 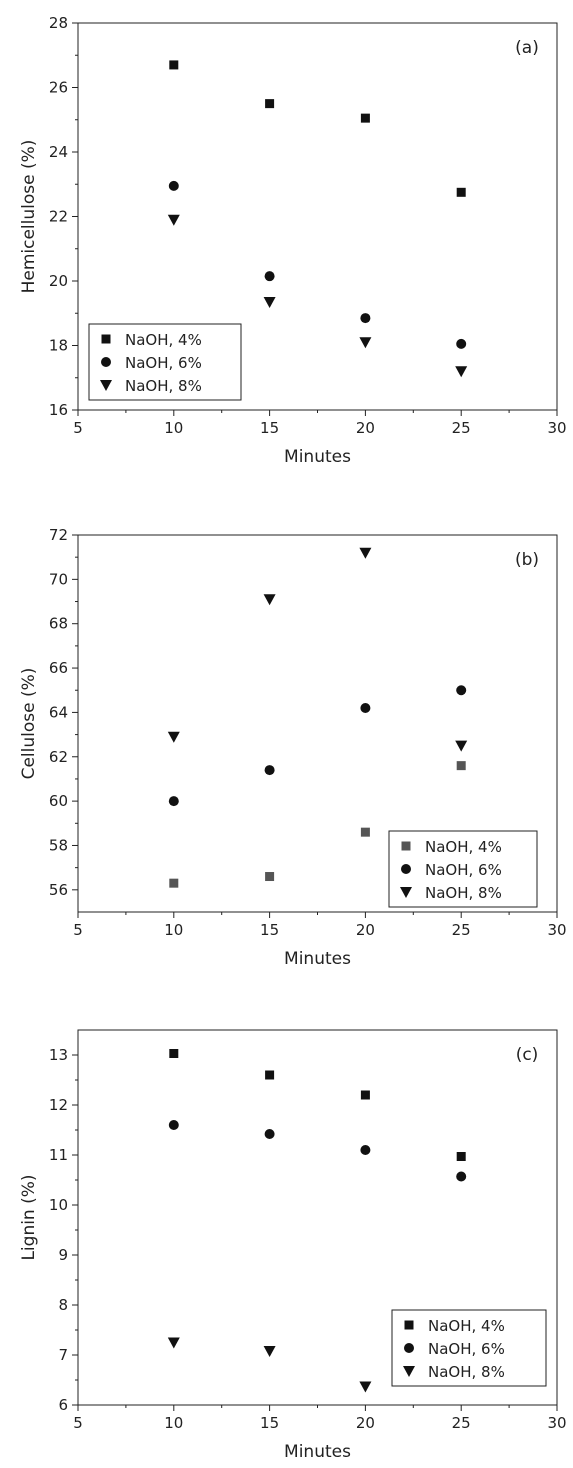 What do you see at coordinates (58, 668) in the screenshot?
I see `y-tick-label: 66` at bounding box center [58, 668].